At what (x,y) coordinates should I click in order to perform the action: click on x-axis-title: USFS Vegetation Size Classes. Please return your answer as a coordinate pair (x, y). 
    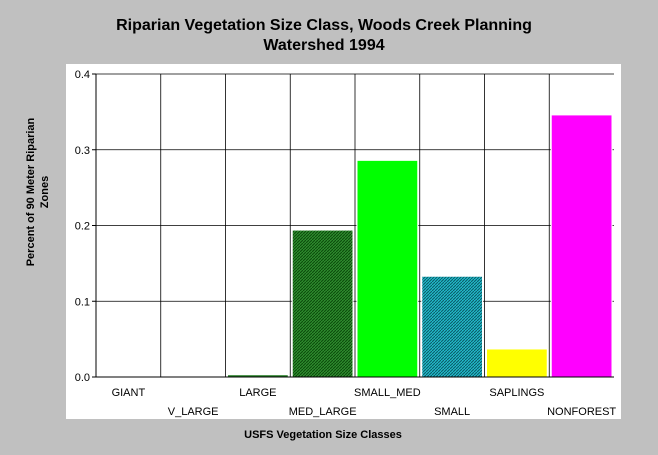
    Looking at the image, I should click on (323, 435).